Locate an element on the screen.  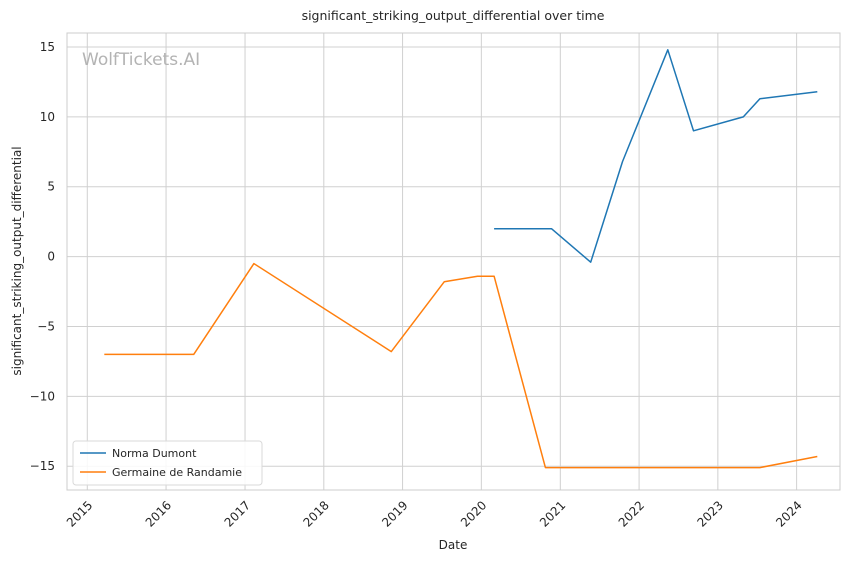
x-tick-label: 2021 is located at coordinates (552, 513).